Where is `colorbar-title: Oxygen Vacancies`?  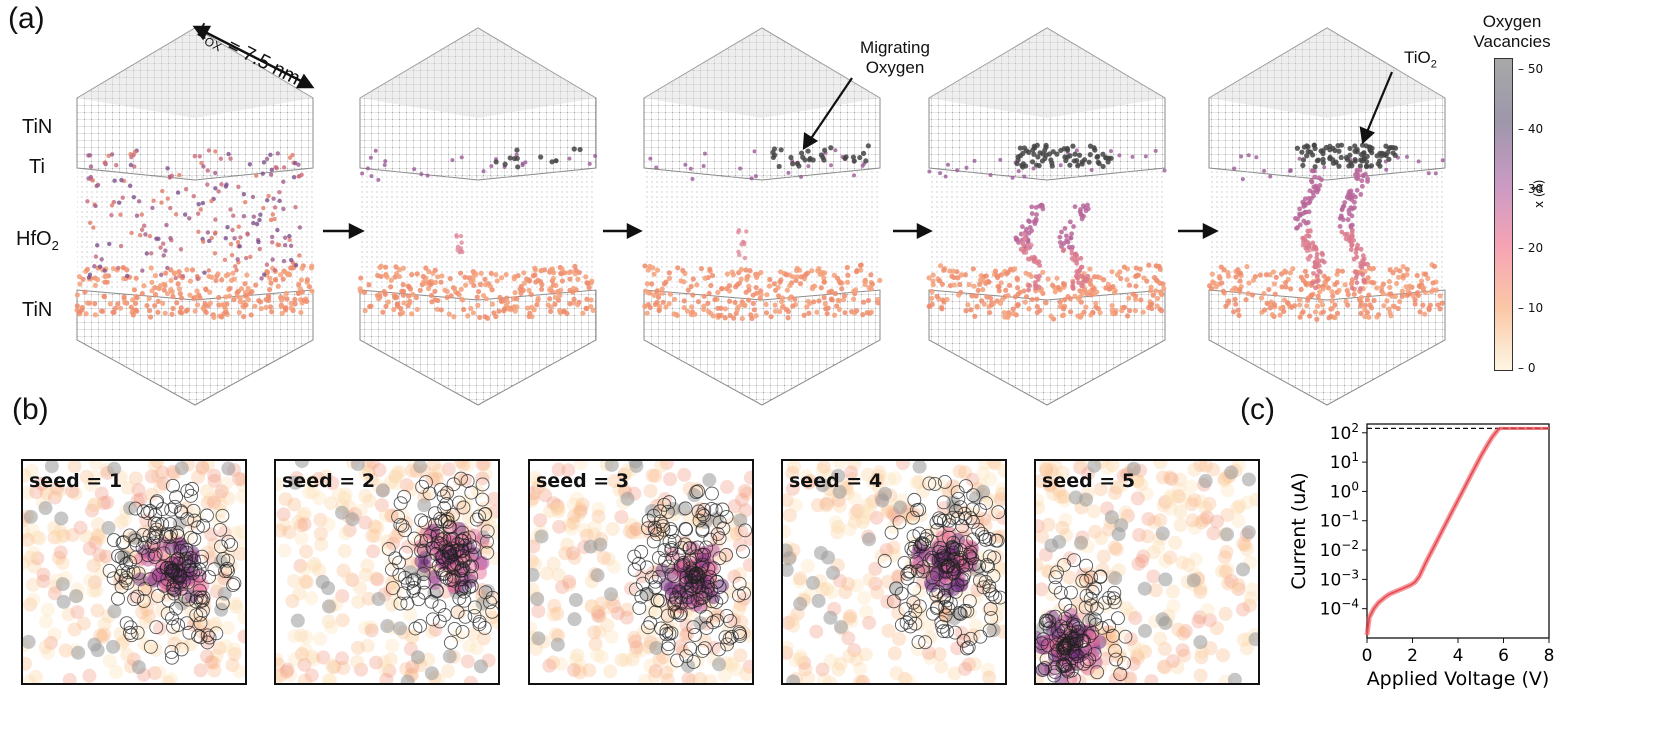
colorbar-title: Oxygen Vacancies is located at coordinates (1512, 31).